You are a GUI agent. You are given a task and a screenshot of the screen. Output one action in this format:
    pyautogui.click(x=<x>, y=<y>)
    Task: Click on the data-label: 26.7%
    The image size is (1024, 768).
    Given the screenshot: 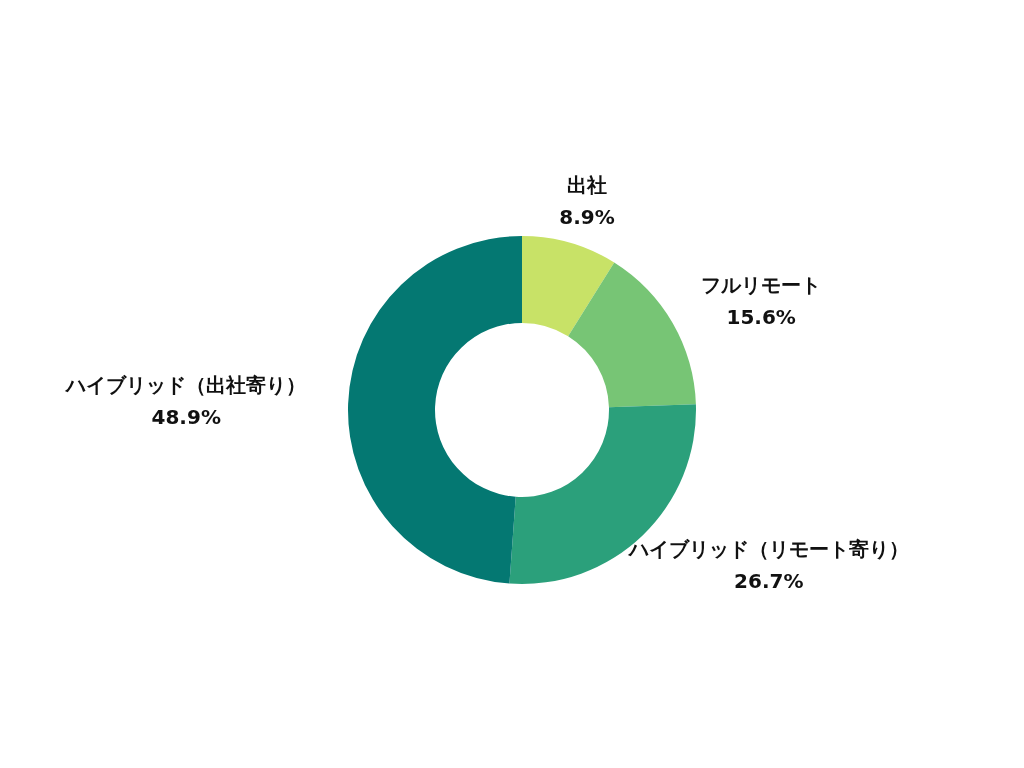 What is the action you would take?
    pyautogui.click(x=769, y=580)
    